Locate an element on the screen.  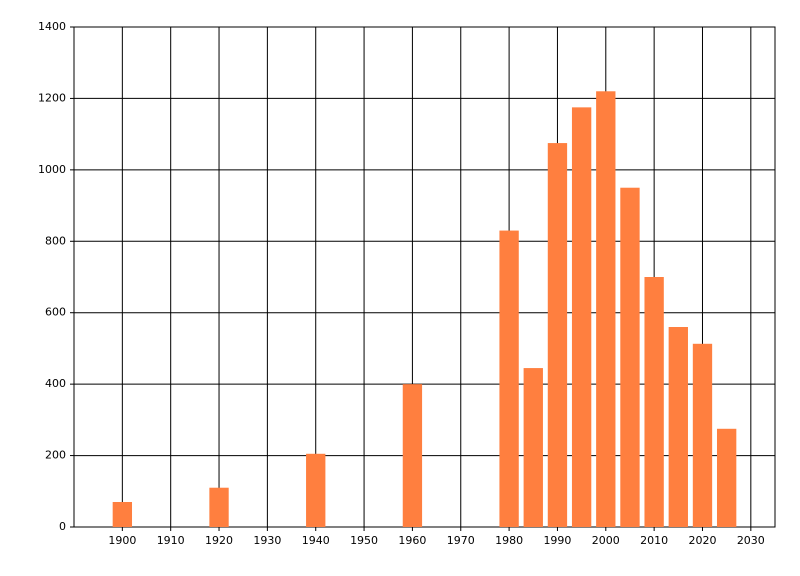
x-tick-label: 2020 is located at coordinates (702, 540).